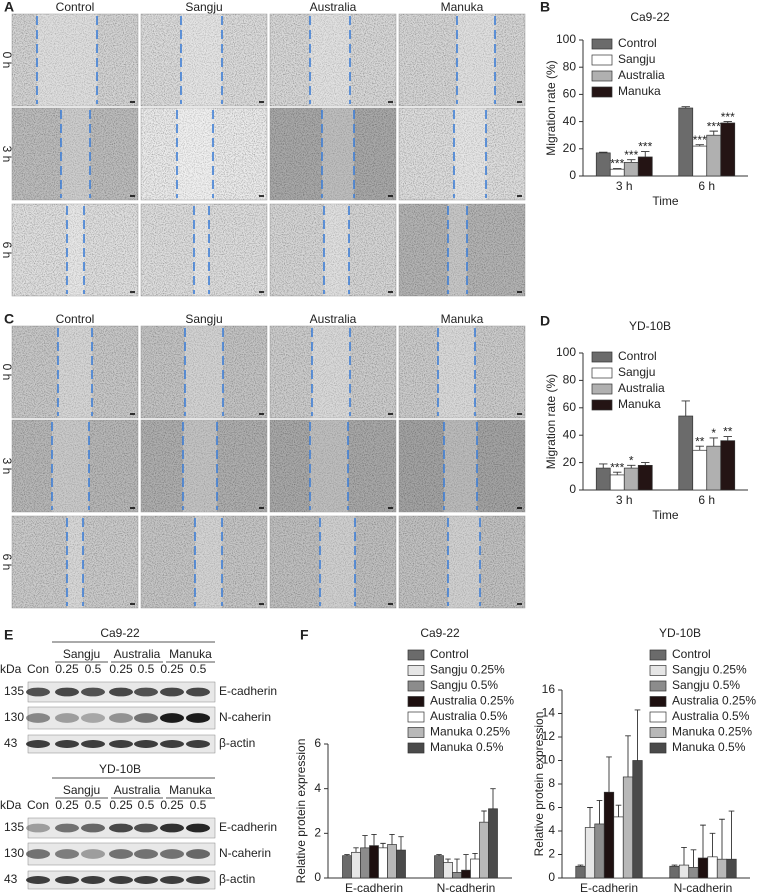 The image size is (758, 896). I want to click on group-label: Manuka, so click(190, 654).